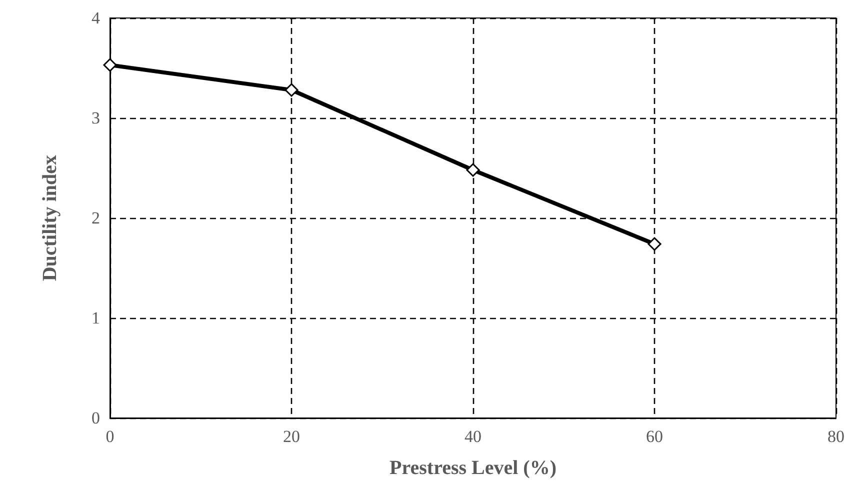 The height and width of the screenshot is (501, 856). Describe the element at coordinates (110, 436) in the screenshot. I see `x-tick-label: 0` at that location.